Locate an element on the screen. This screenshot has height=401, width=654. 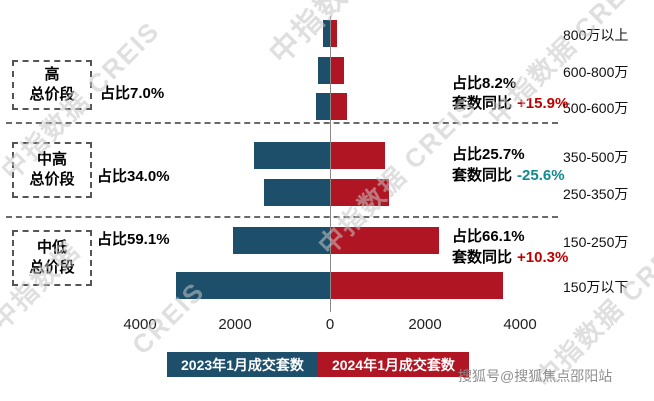
group-box-label: 中高 is located at coordinates (51, 159).